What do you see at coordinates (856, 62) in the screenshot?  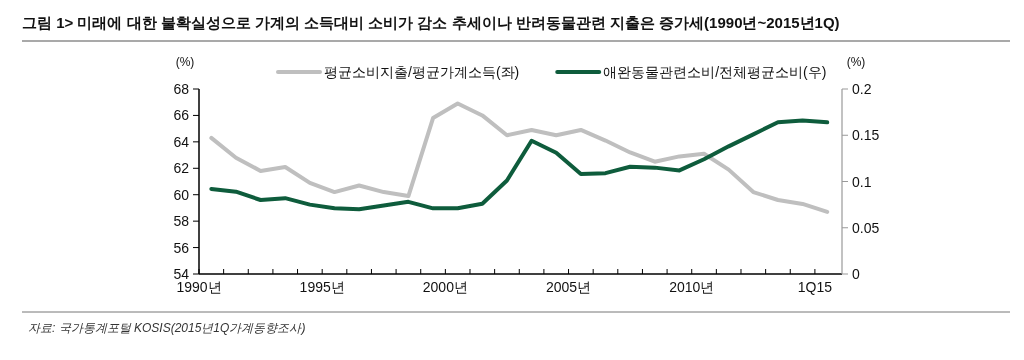 I see `y2-axis-title: (%)` at bounding box center [856, 62].